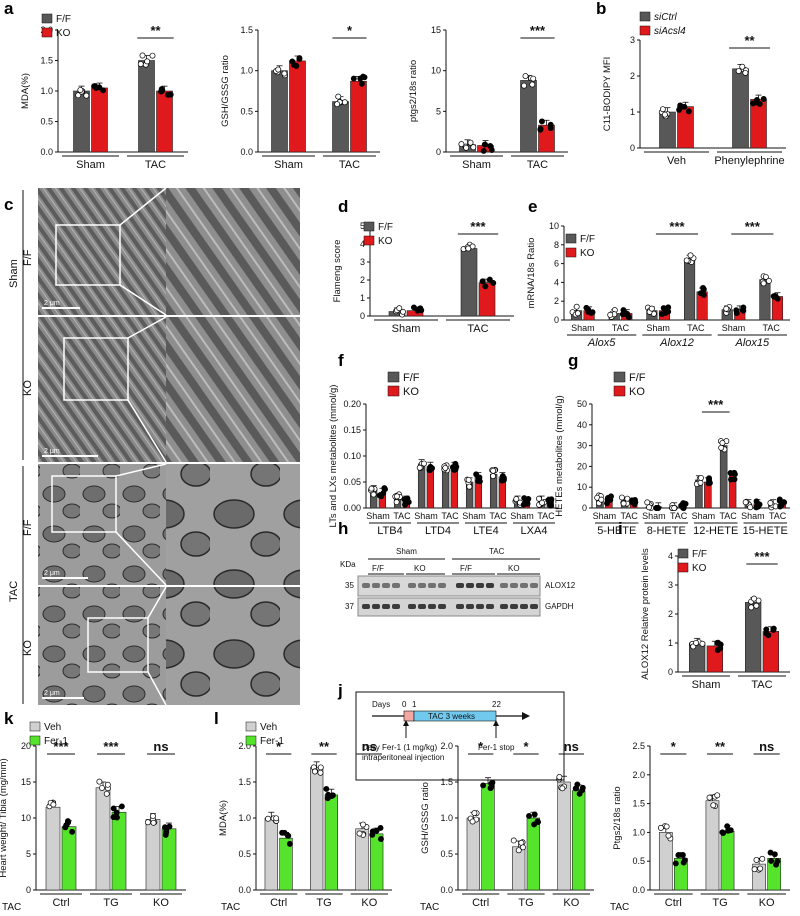 This screenshot has width=800, height=916. I want to click on blot-sham-label: Sham, so click(406, 551).